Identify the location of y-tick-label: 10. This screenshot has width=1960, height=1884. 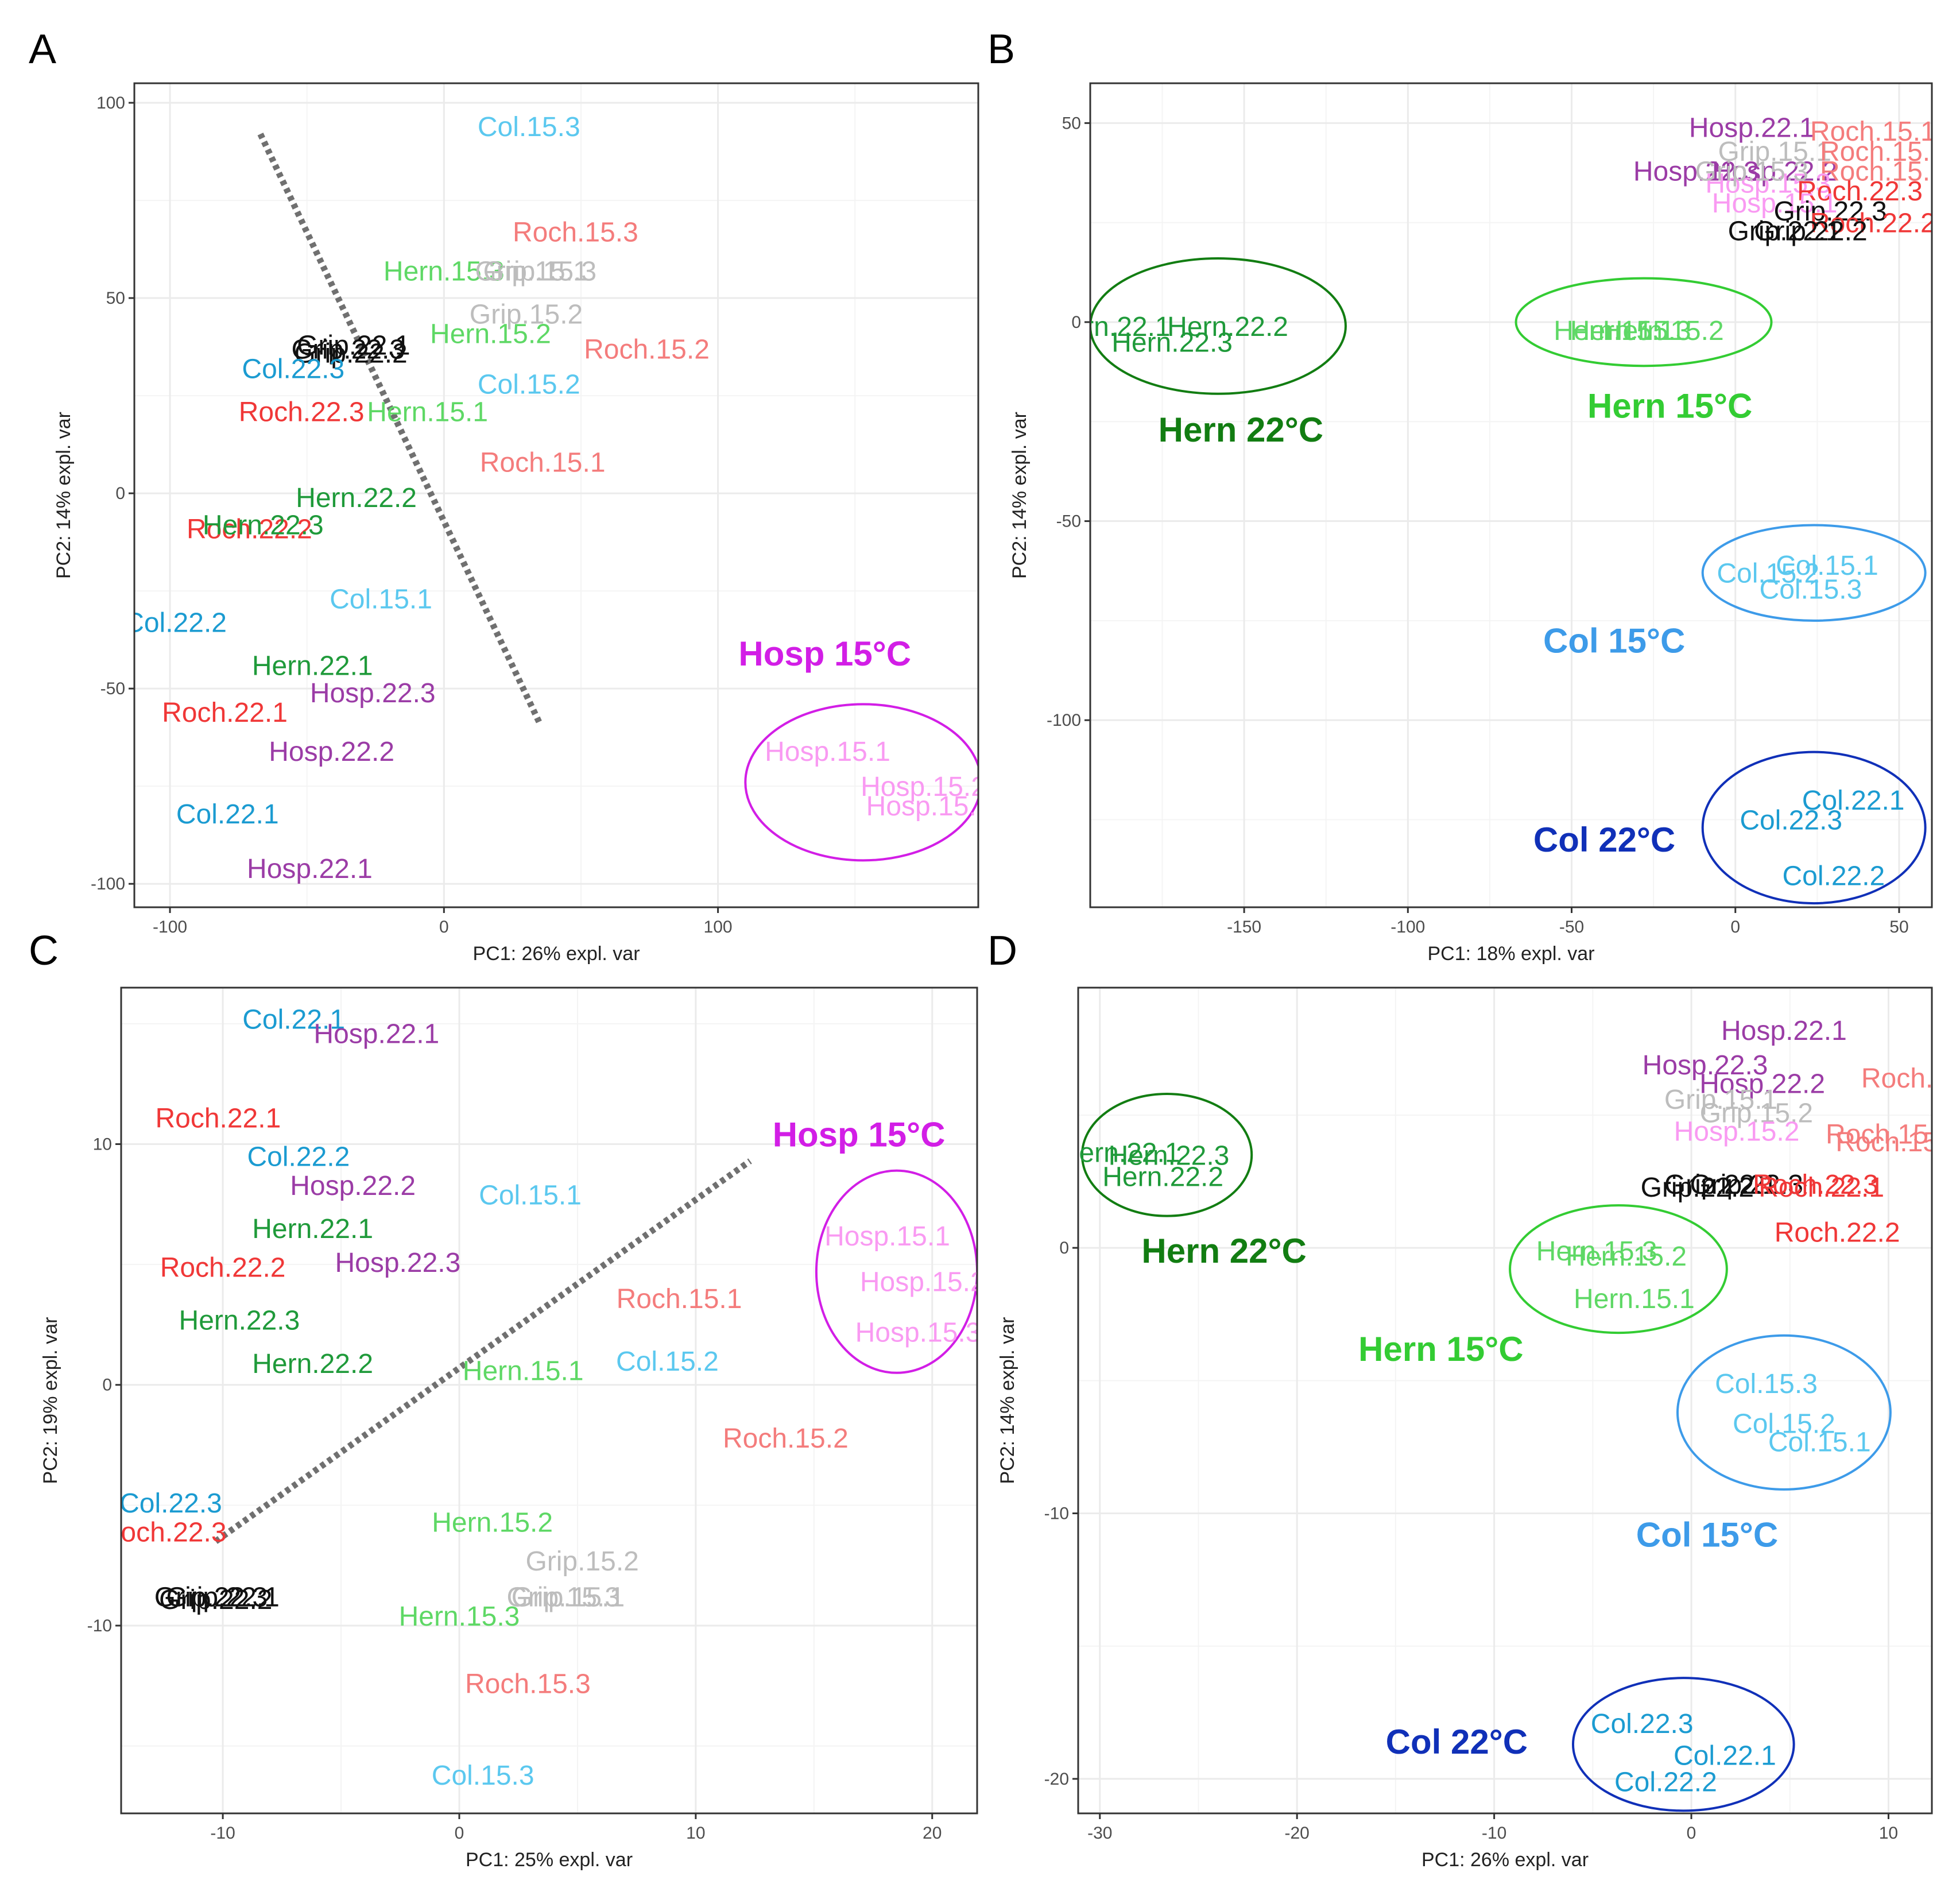
(102, 1144).